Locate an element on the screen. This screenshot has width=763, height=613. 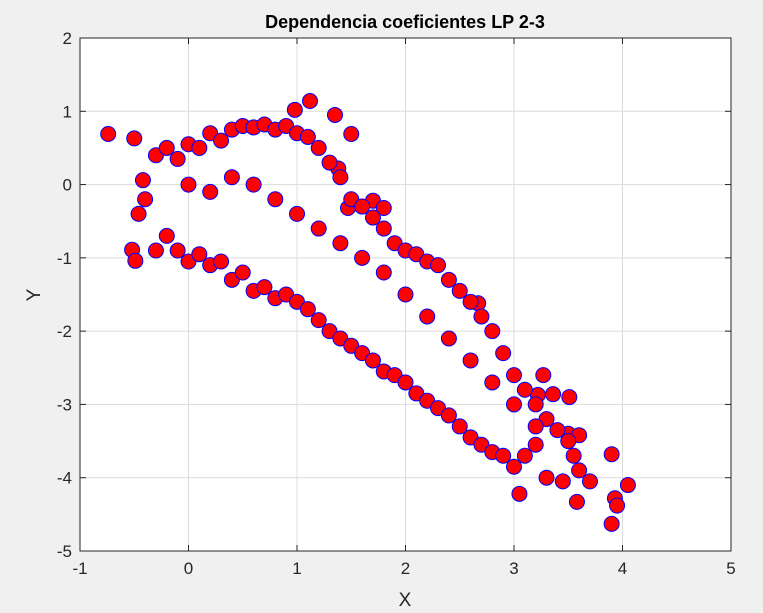
y-tick-labels: -5 -4 -3 -2 -1 0 1 2 is located at coordinates (64, 295).